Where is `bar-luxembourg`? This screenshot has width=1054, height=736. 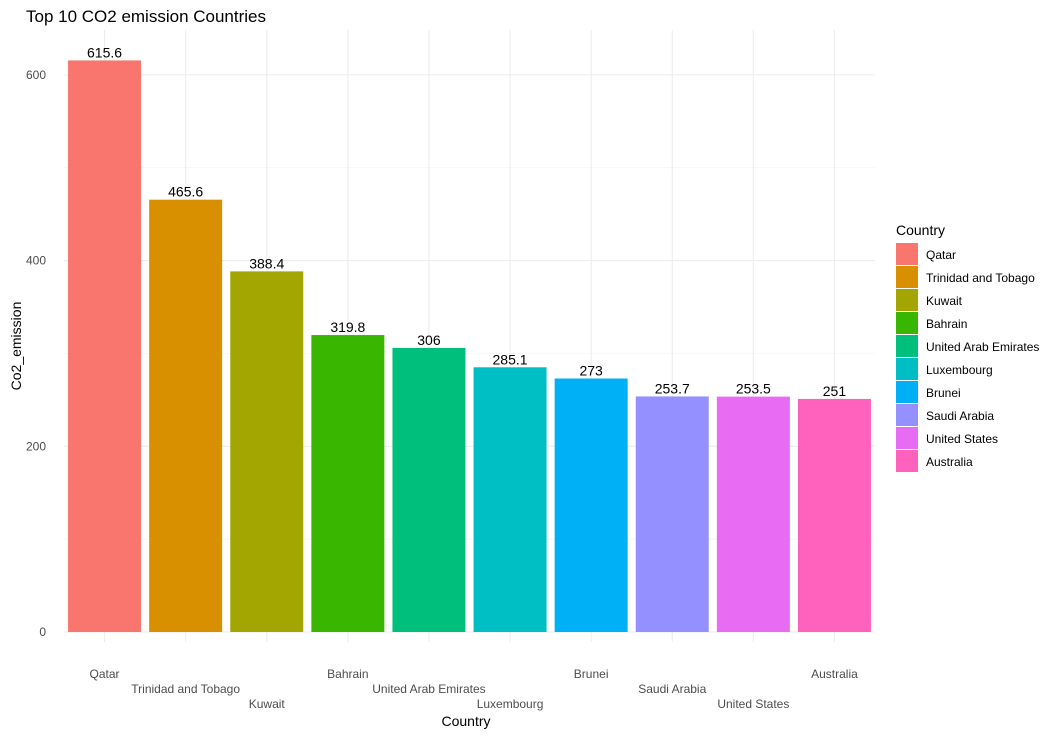 bar-luxembourg is located at coordinates (510, 499).